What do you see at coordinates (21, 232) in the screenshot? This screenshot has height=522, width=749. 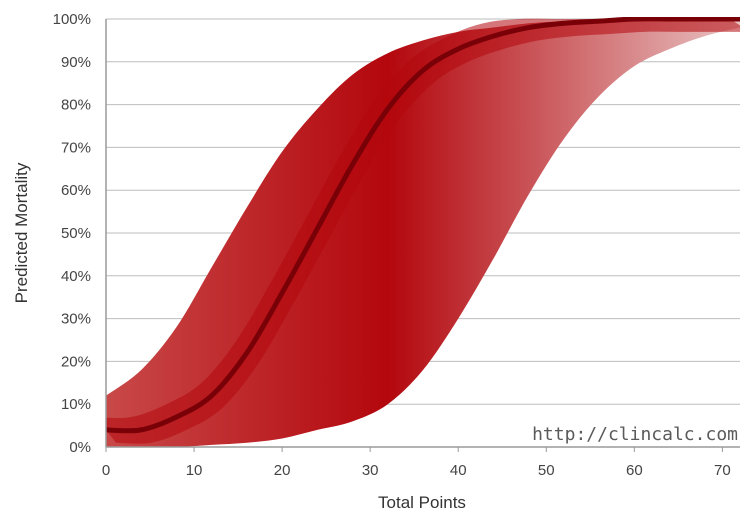 I see `y-axis-title: Predicted Mortality` at bounding box center [21, 232].